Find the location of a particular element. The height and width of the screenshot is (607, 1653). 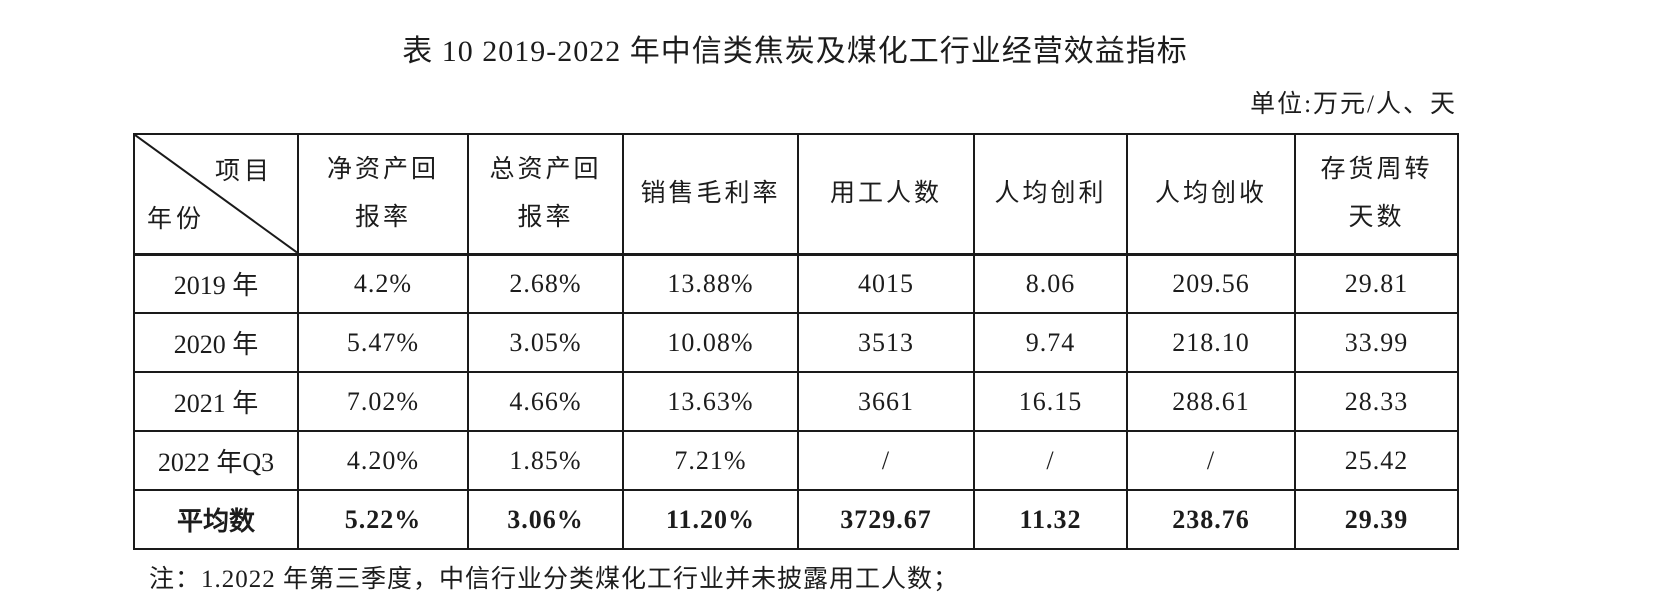

value-cell: 10.08% is located at coordinates (710, 342).